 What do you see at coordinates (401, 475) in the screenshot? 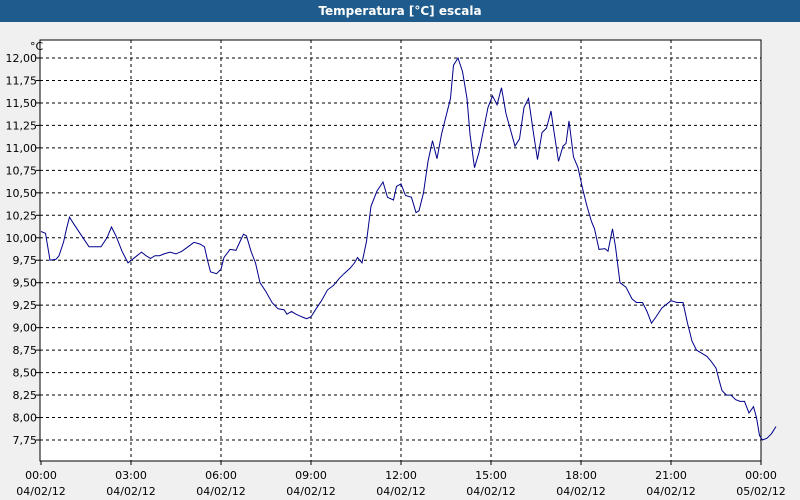
I see `x-tick-time-label: 12:00` at bounding box center [401, 475].